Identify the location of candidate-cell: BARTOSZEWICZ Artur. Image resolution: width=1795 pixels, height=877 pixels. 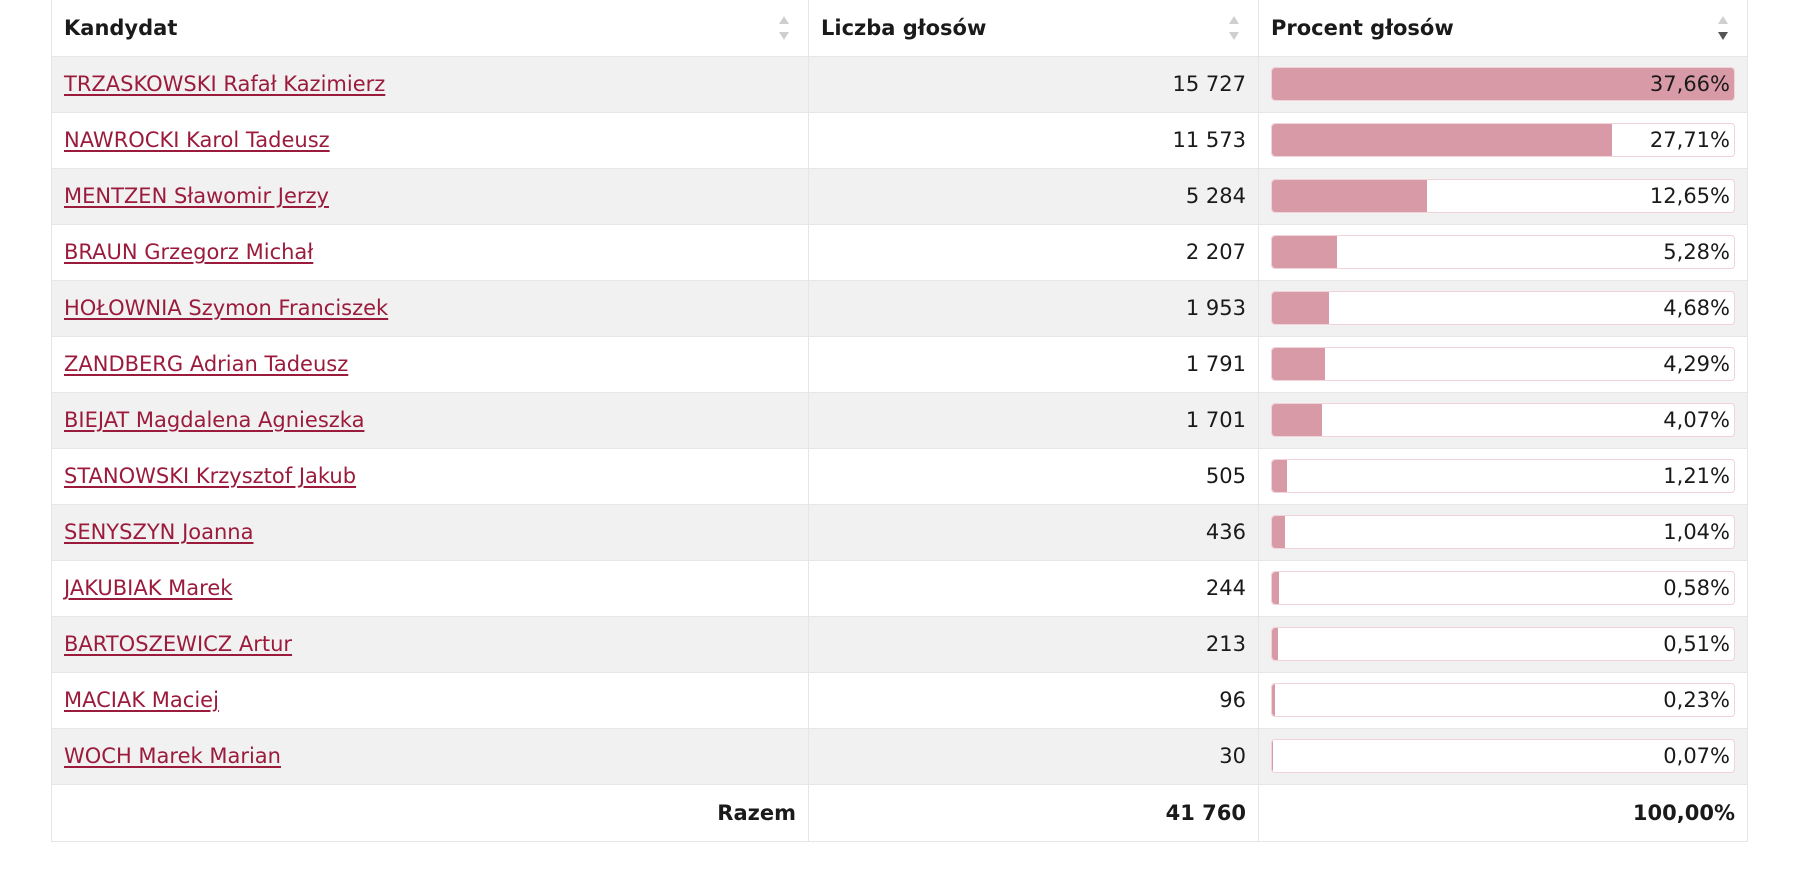
(430, 644).